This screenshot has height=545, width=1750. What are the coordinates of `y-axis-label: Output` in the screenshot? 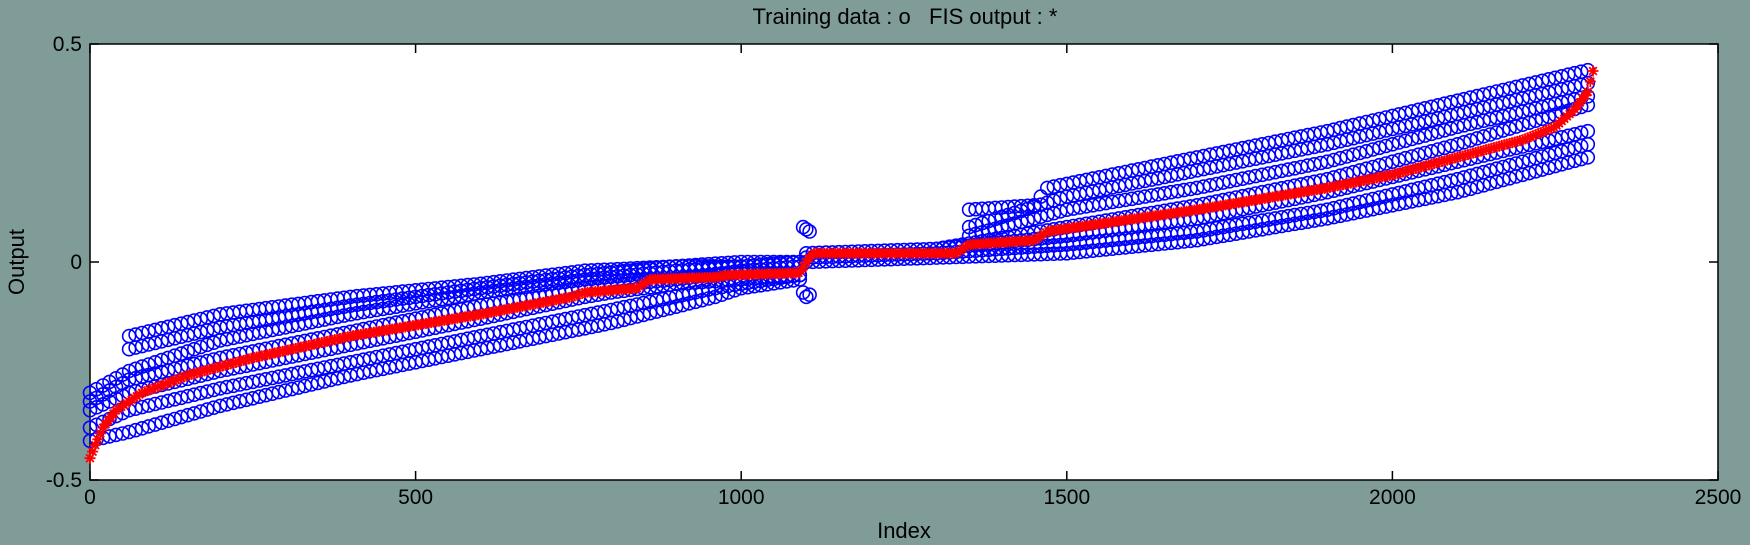 It's located at (16, 262).